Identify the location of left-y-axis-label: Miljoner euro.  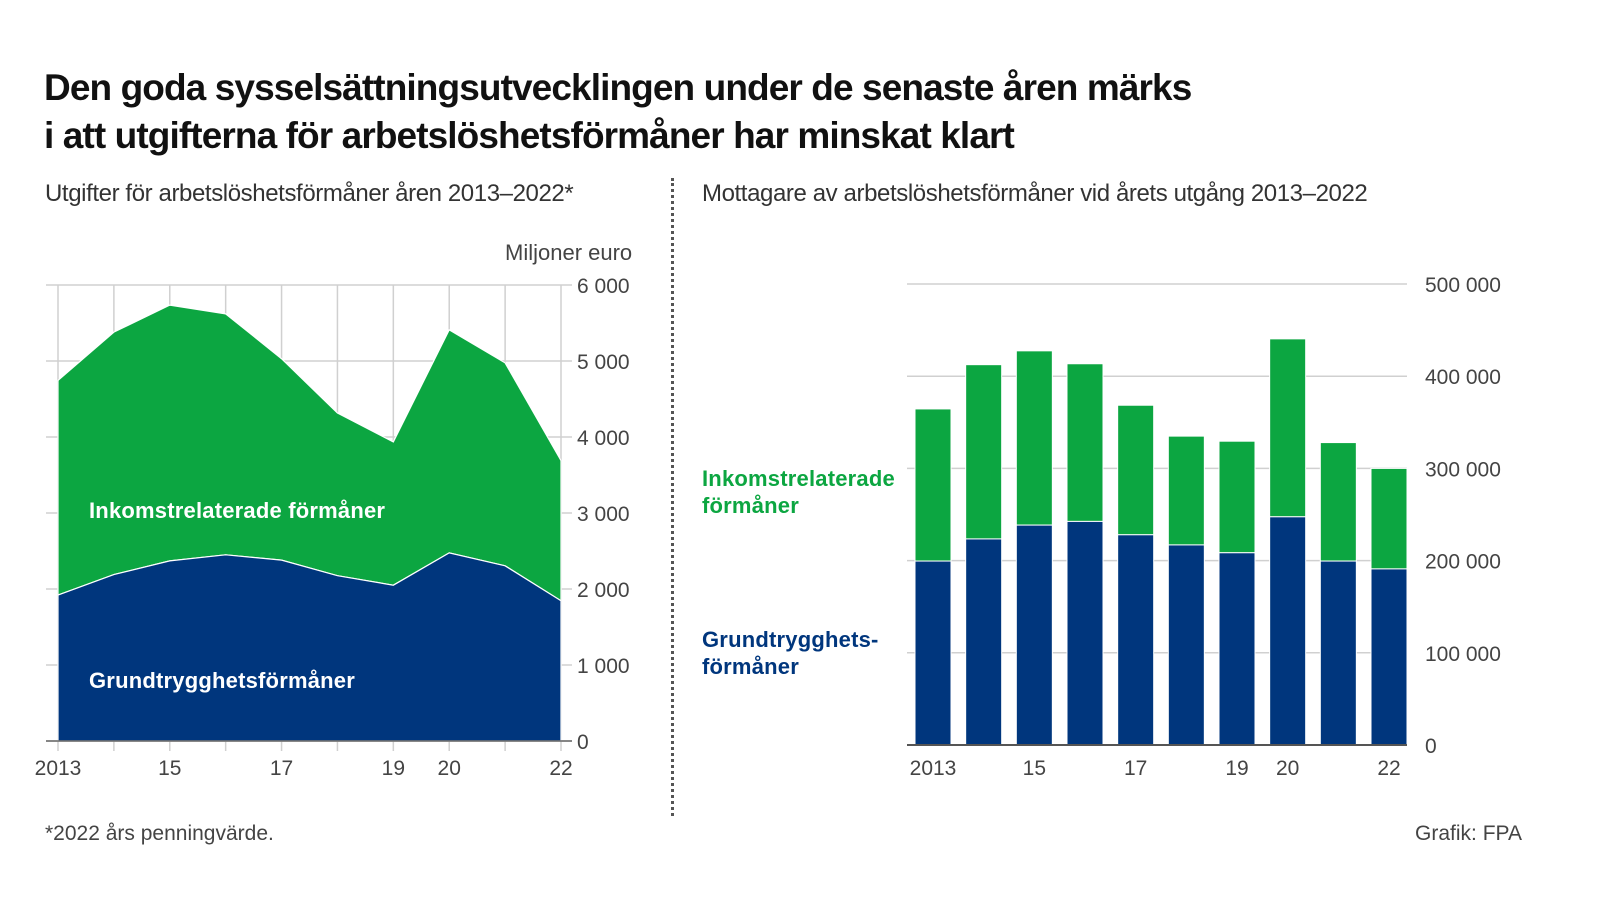
(569, 252).